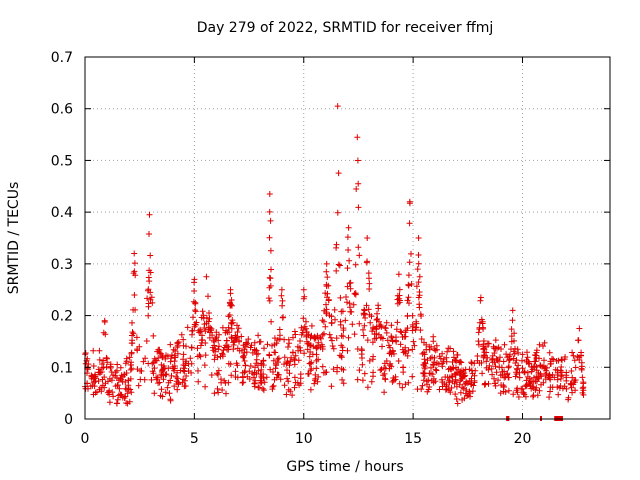 The height and width of the screenshot is (480, 640). I want to click on y-tick-label: 0.2, so click(62, 317).